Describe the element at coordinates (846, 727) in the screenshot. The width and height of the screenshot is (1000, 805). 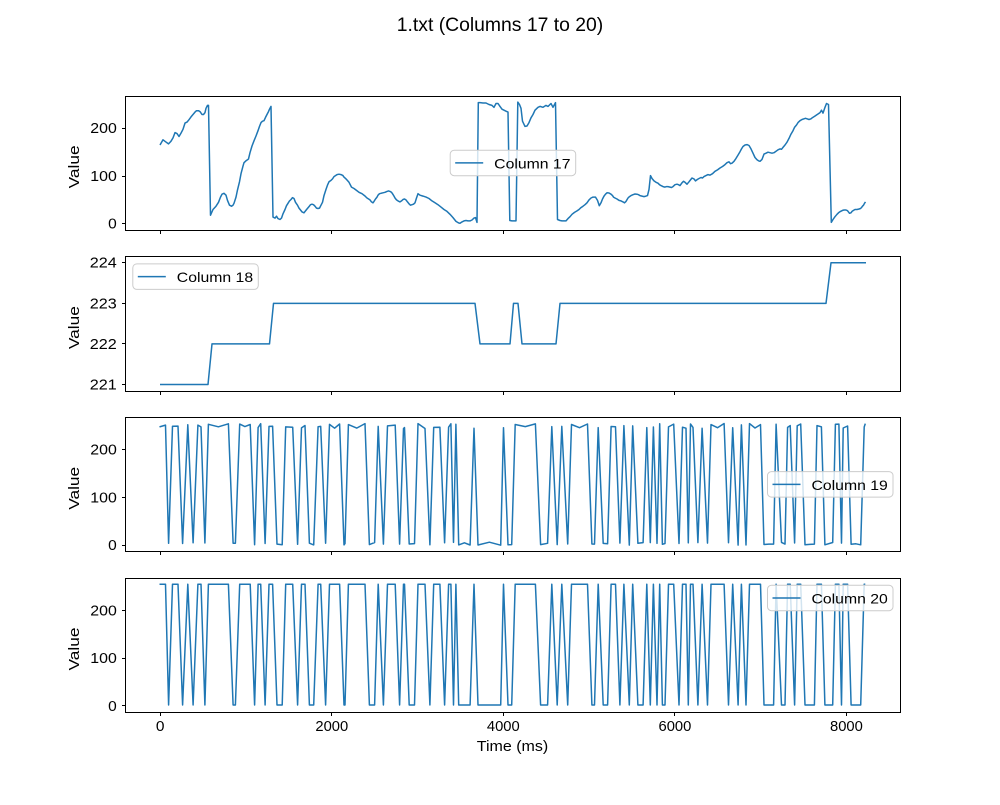
I see `svg-text: 8000` at that location.